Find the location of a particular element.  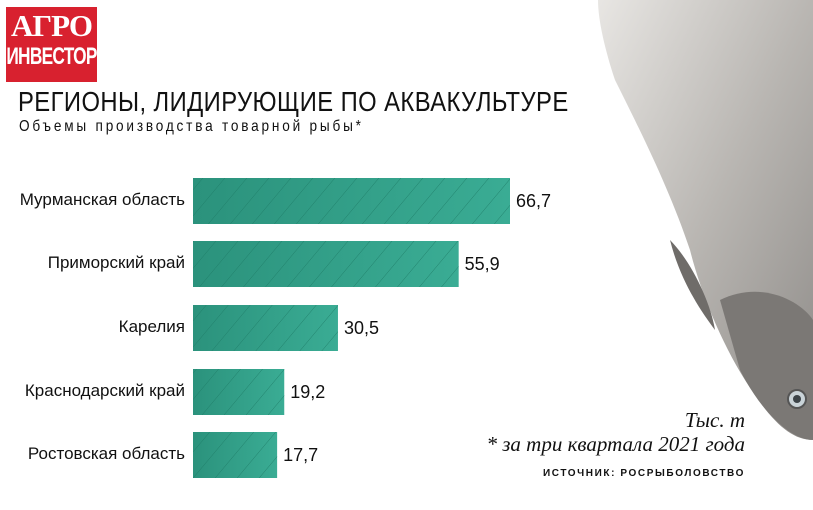

category-label: Мурманская область is located at coordinates (102, 199).